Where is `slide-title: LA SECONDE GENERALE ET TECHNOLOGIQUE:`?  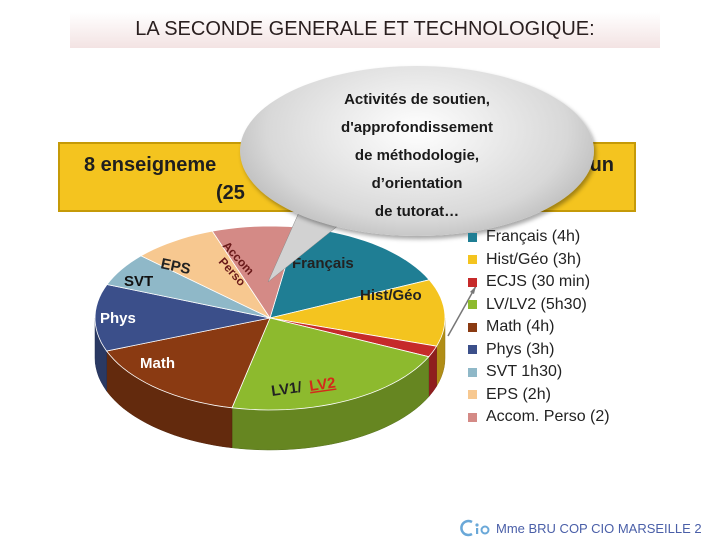 slide-title: LA SECONDE GENERALE ET TECHNOLOGIQUE: is located at coordinates (365, 30).